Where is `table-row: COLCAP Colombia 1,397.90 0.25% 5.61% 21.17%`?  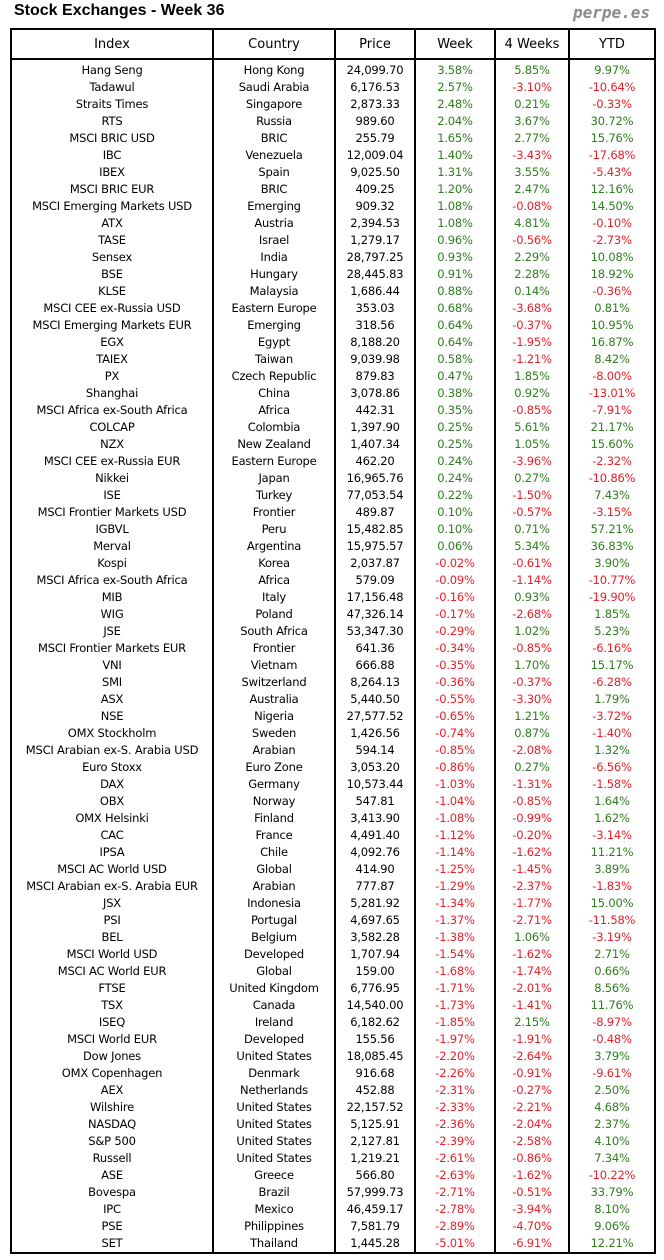 table-row: COLCAP Colombia 1,397.90 0.25% 5.61% 21.17% is located at coordinates (333, 427).